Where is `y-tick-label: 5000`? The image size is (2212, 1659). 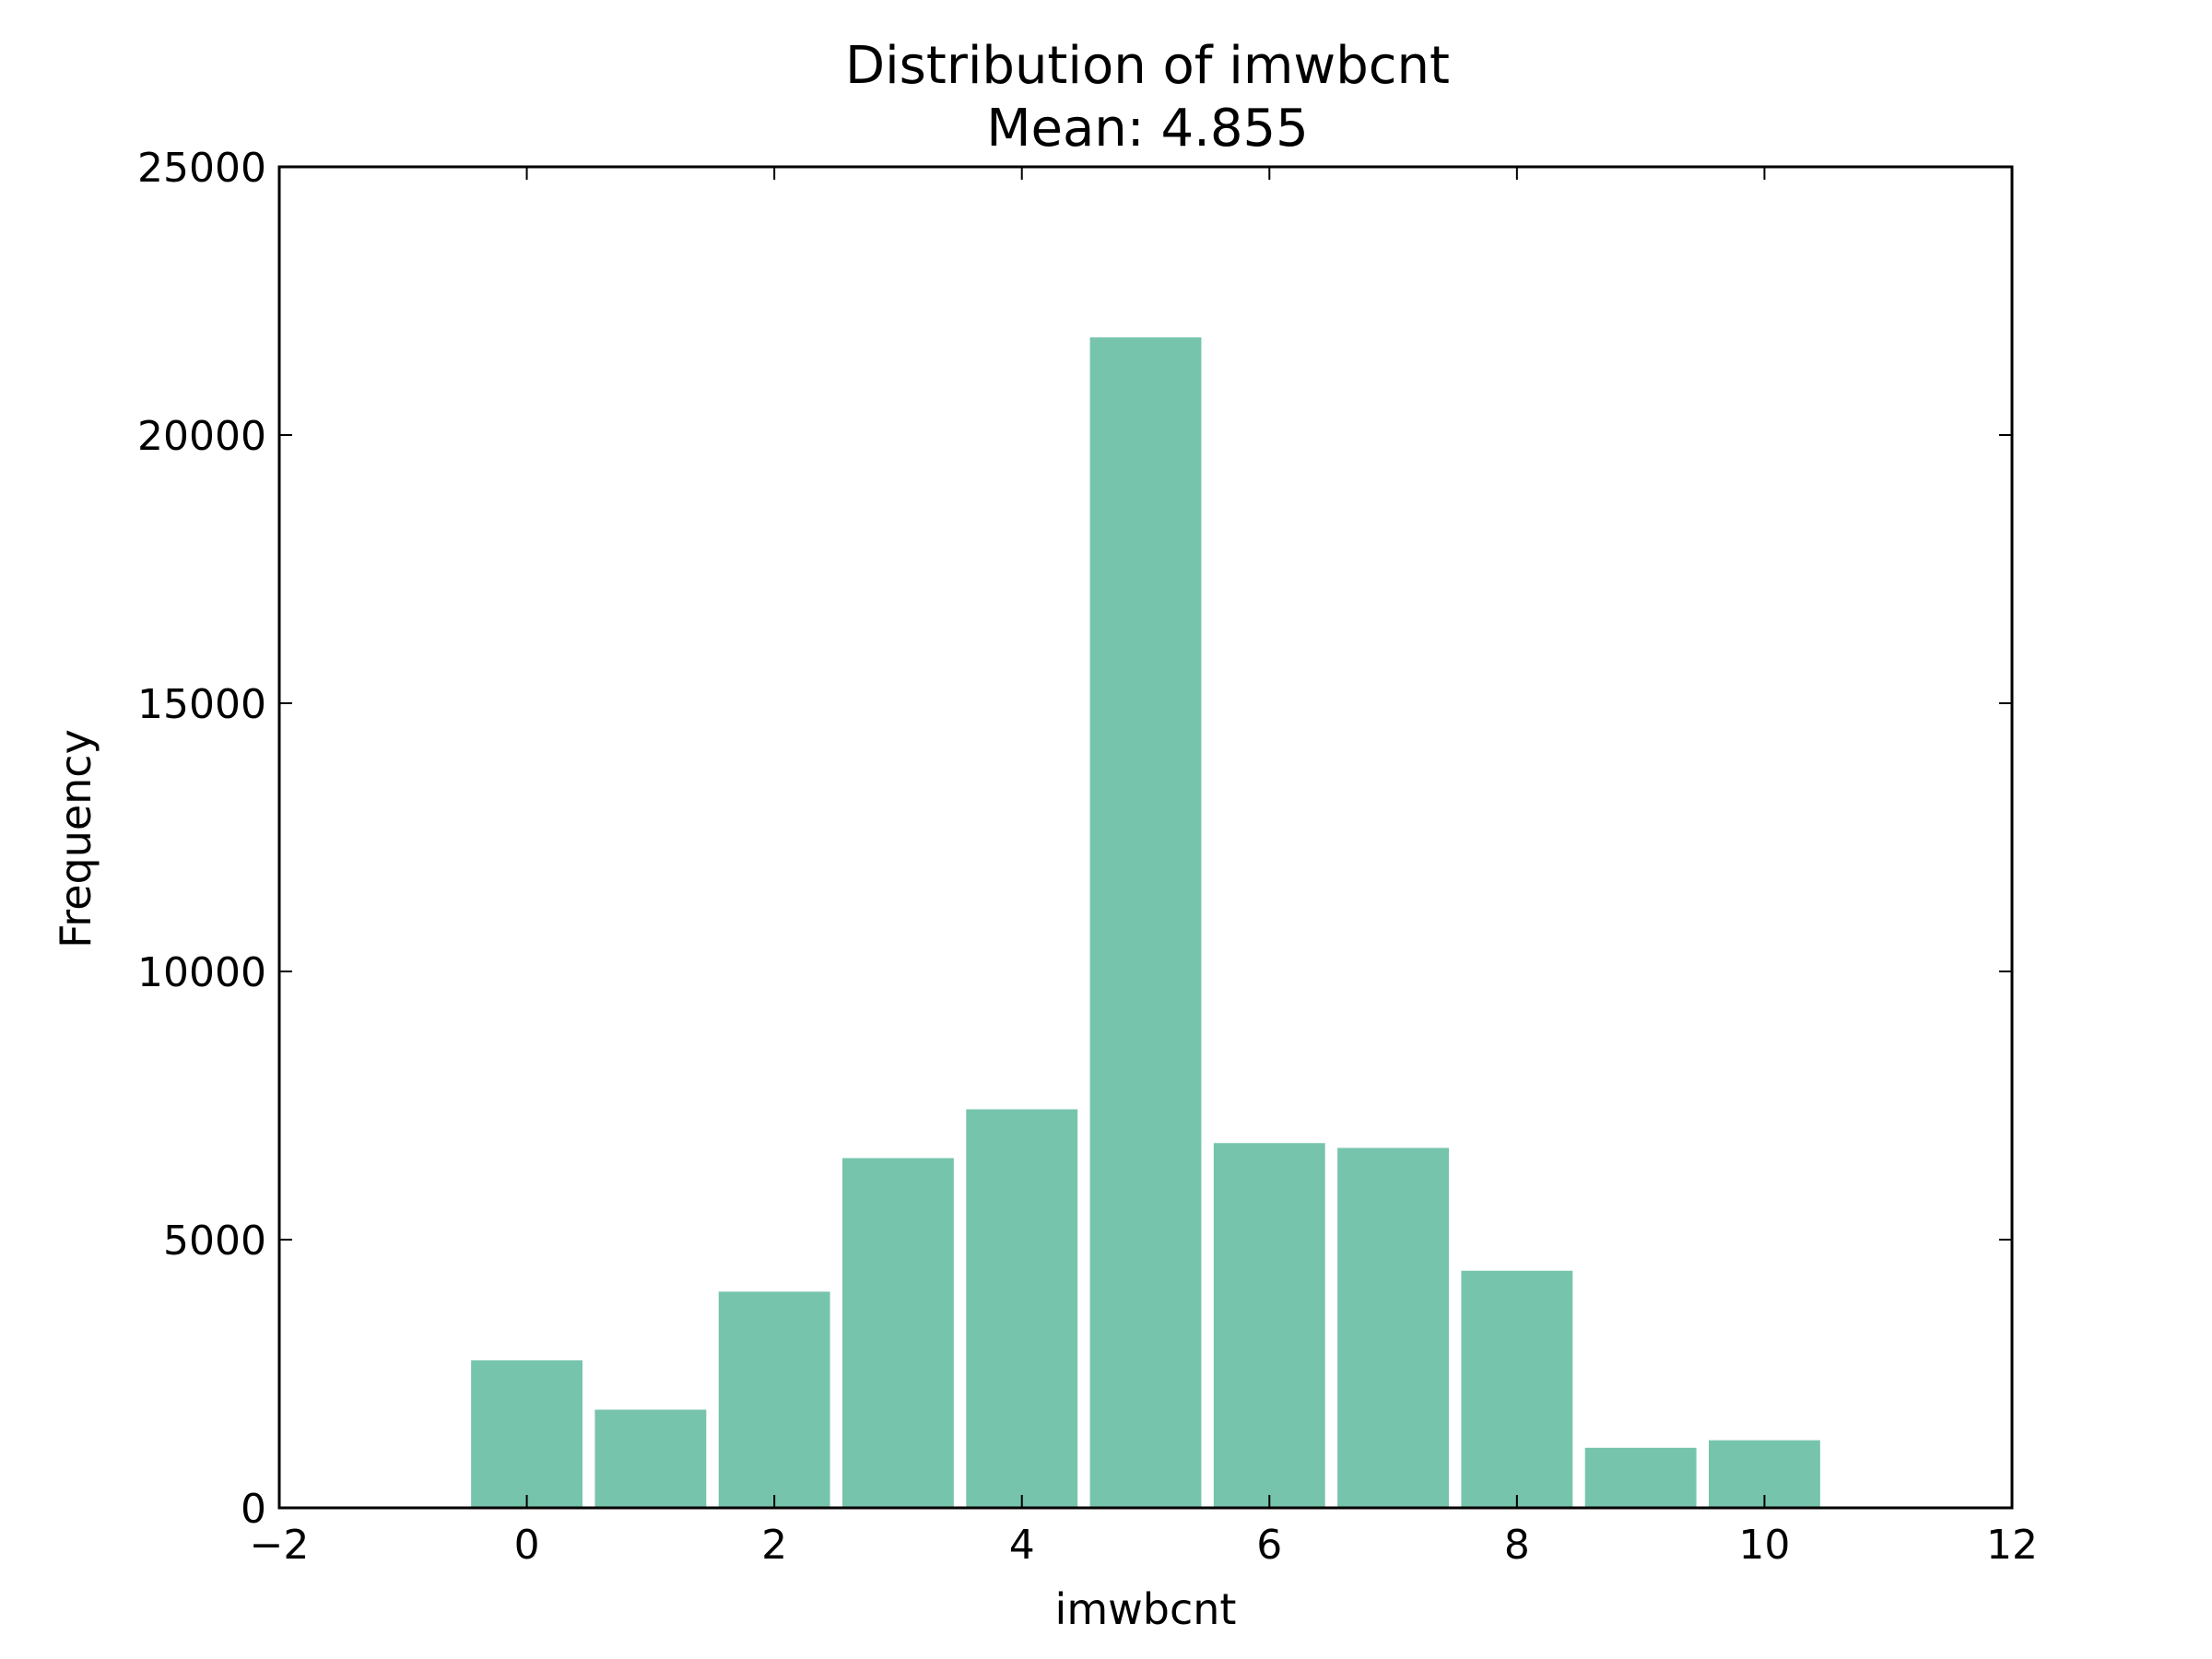
y-tick-label: 5000 is located at coordinates (214, 1241).